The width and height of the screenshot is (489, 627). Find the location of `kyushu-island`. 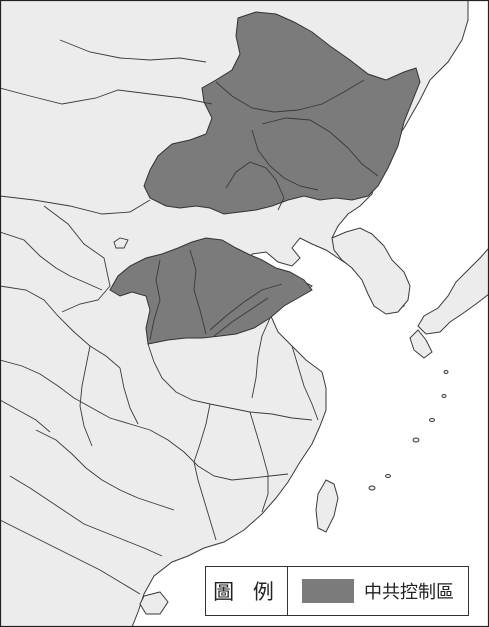

kyushu-island is located at coordinates (421, 344).